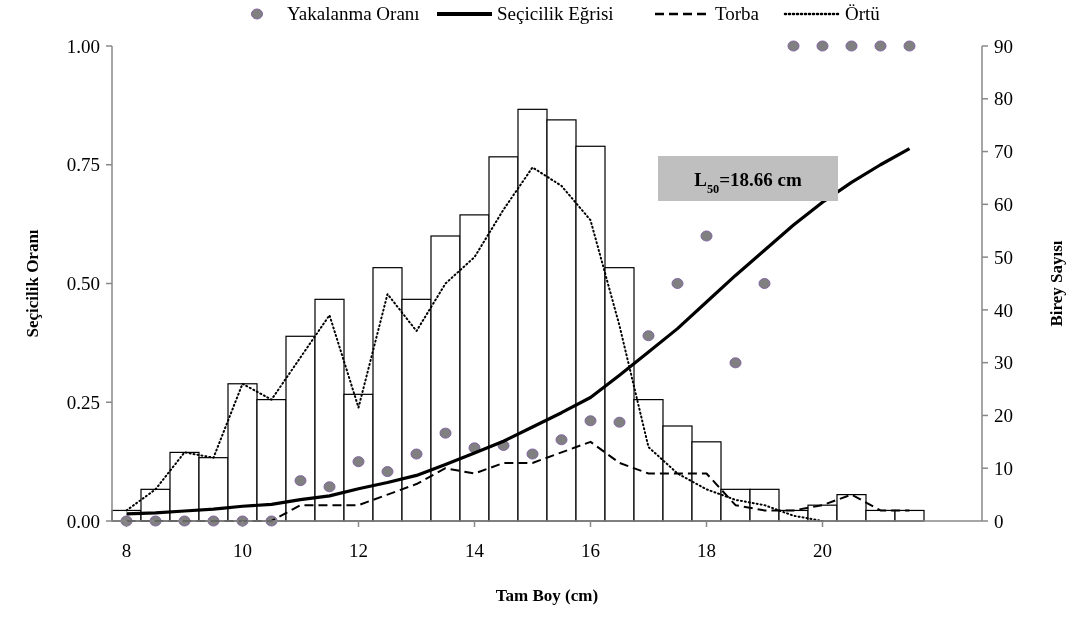 The width and height of the screenshot is (1076, 621). Describe the element at coordinates (358, 550) in the screenshot. I see `x-tick-label: 12` at that location.